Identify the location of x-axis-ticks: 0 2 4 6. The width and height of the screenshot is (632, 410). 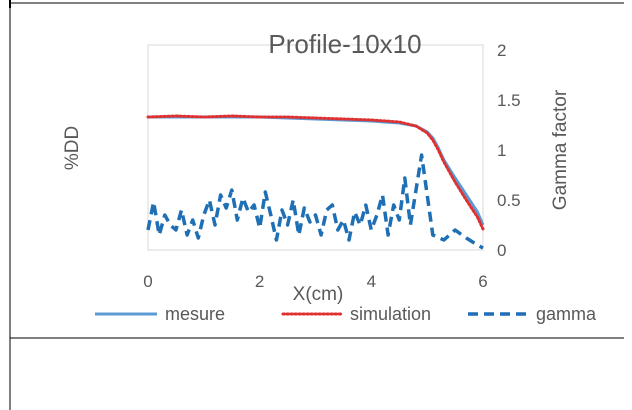
(315, 281).